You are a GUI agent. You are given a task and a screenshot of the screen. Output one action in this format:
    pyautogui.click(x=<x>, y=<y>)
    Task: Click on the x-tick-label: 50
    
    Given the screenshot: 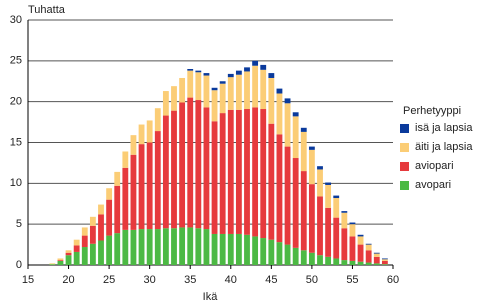 What is the action you would take?
    pyautogui.click(x=312, y=280)
    